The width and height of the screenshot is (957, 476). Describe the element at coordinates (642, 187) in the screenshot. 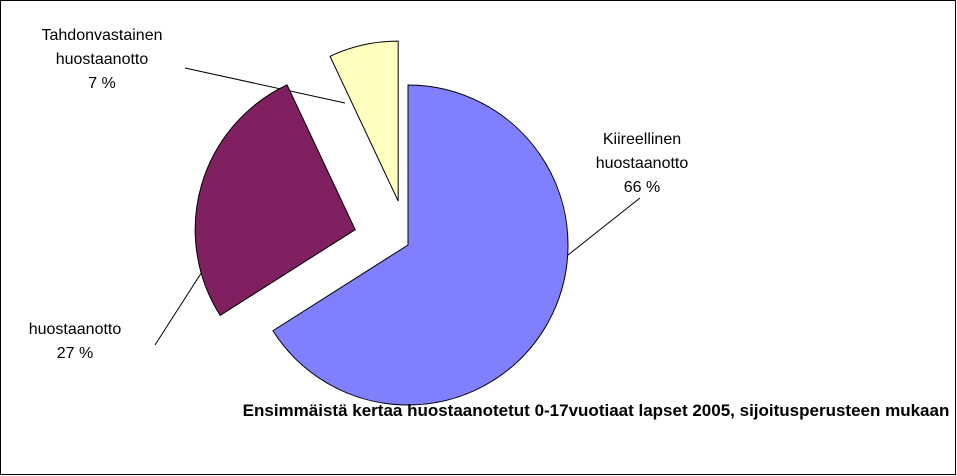

I see `value-label: 66 %` at that location.